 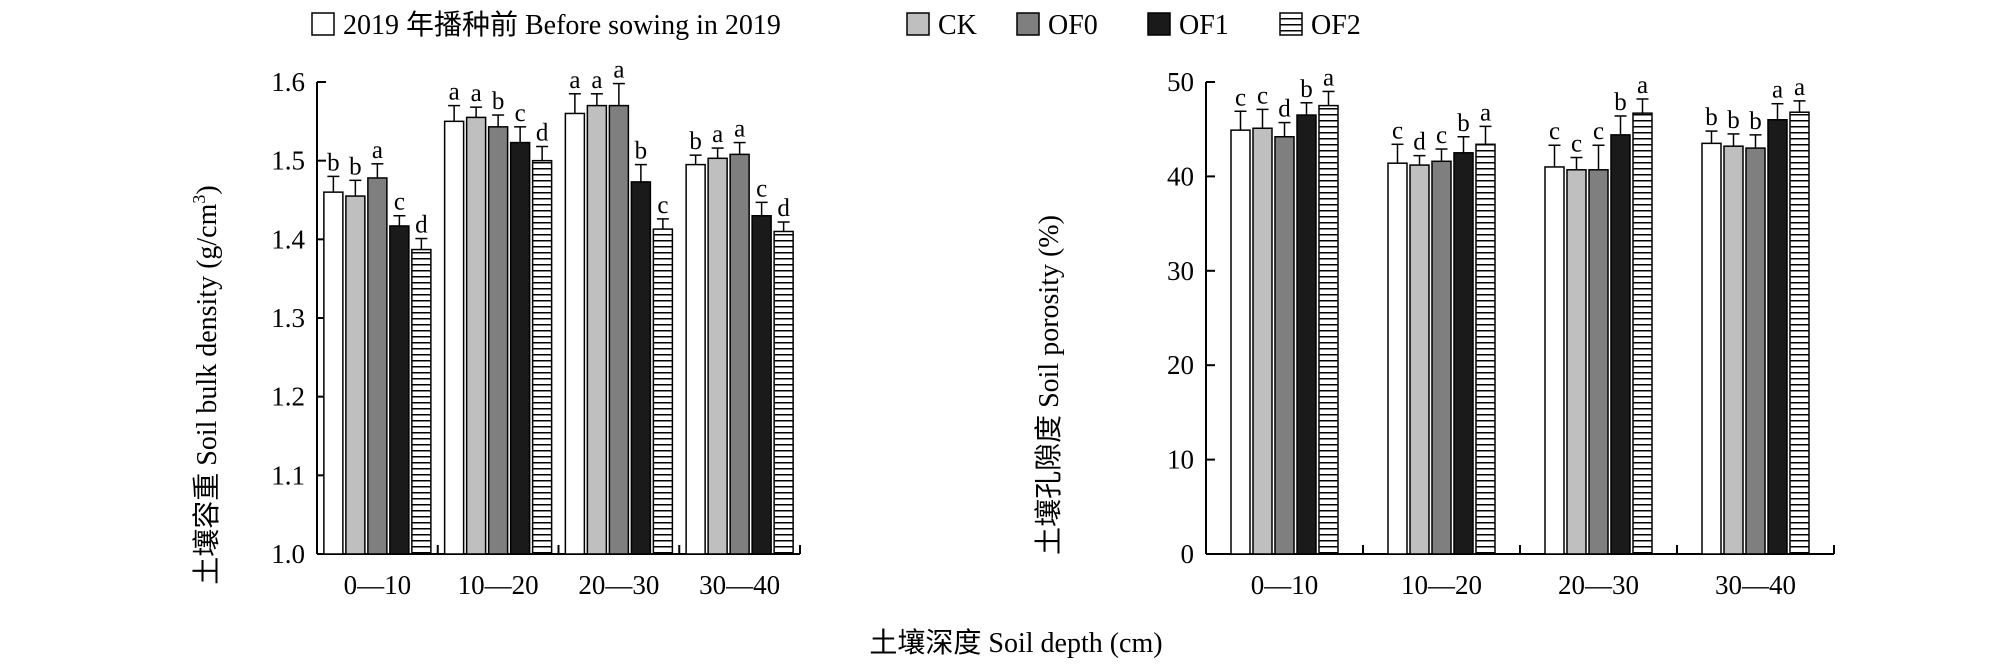 I want to click on x-tick-label: 10—20, so click(x=1441, y=585).